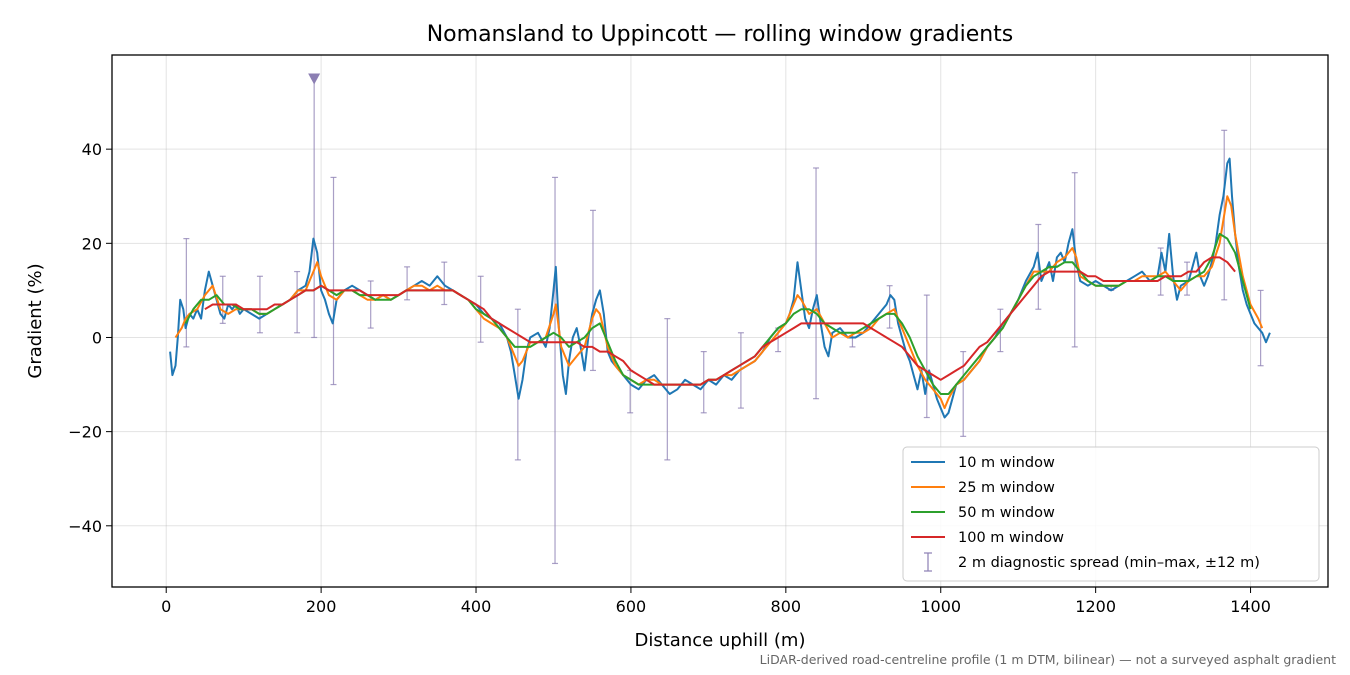  I want to click on legend-box, so click(1111, 514).